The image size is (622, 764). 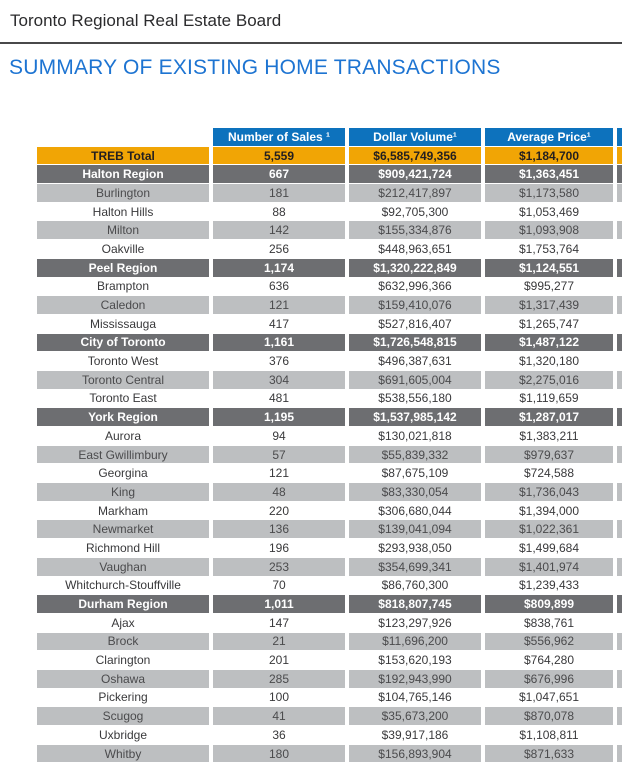 I want to click on table-row: Ajax 147 $123,297,926 $838,761, so click(x=329, y=623).